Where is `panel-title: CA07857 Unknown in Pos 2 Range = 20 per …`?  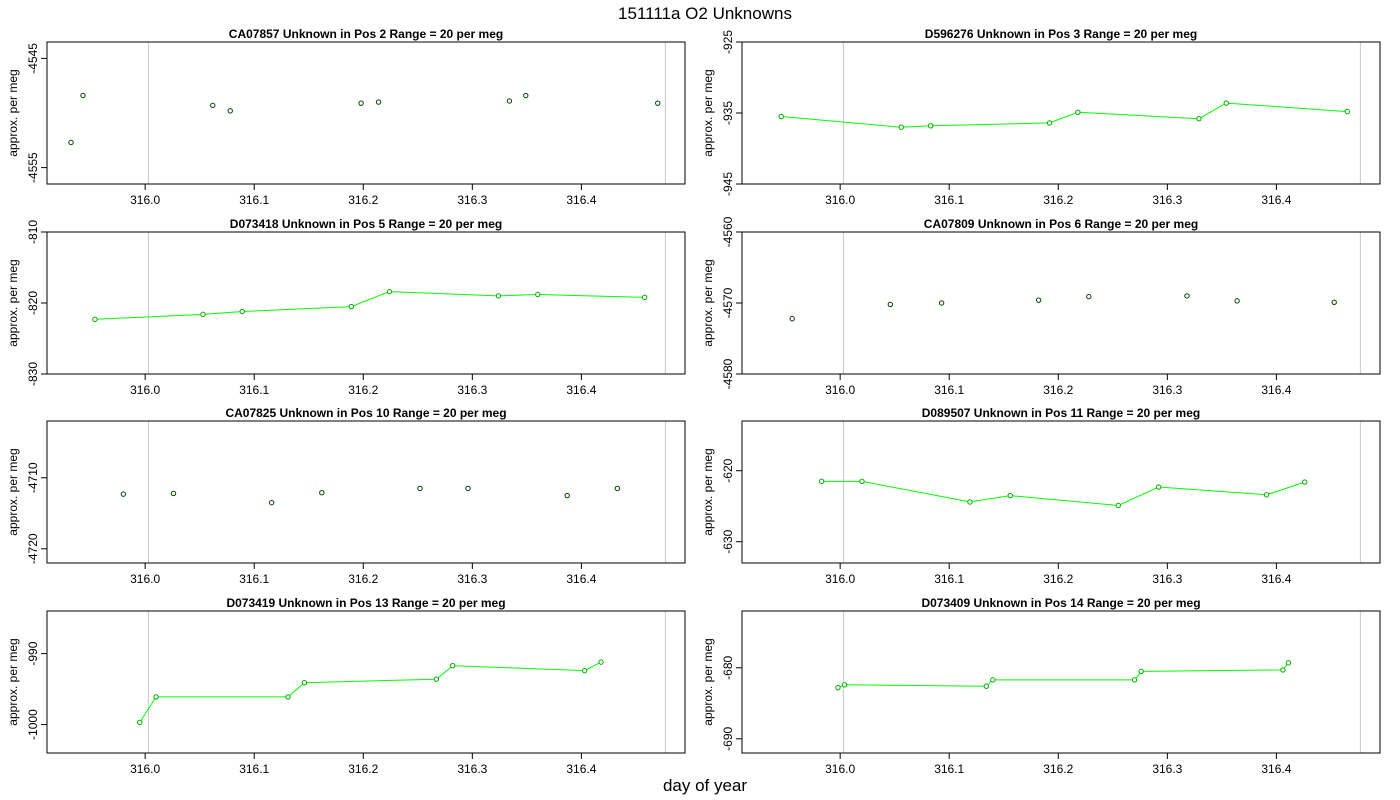
panel-title: CA07857 Unknown in Pos 2 Range = 20 per … is located at coordinates (366, 34).